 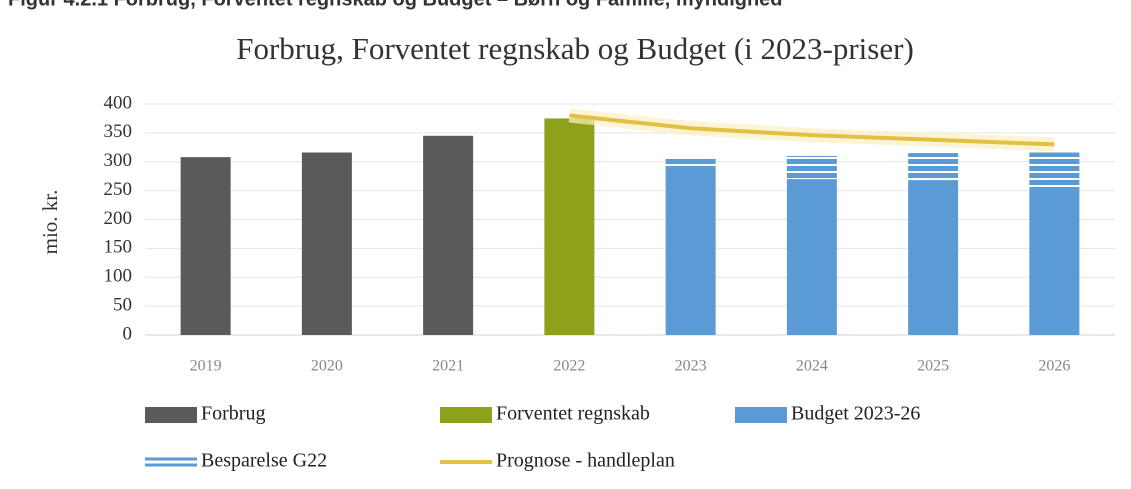 What do you see at coordinates (585, 461) in the screenshot?
I see `legend-label: Prognose - handleplan` at bounding box center [585, 461].